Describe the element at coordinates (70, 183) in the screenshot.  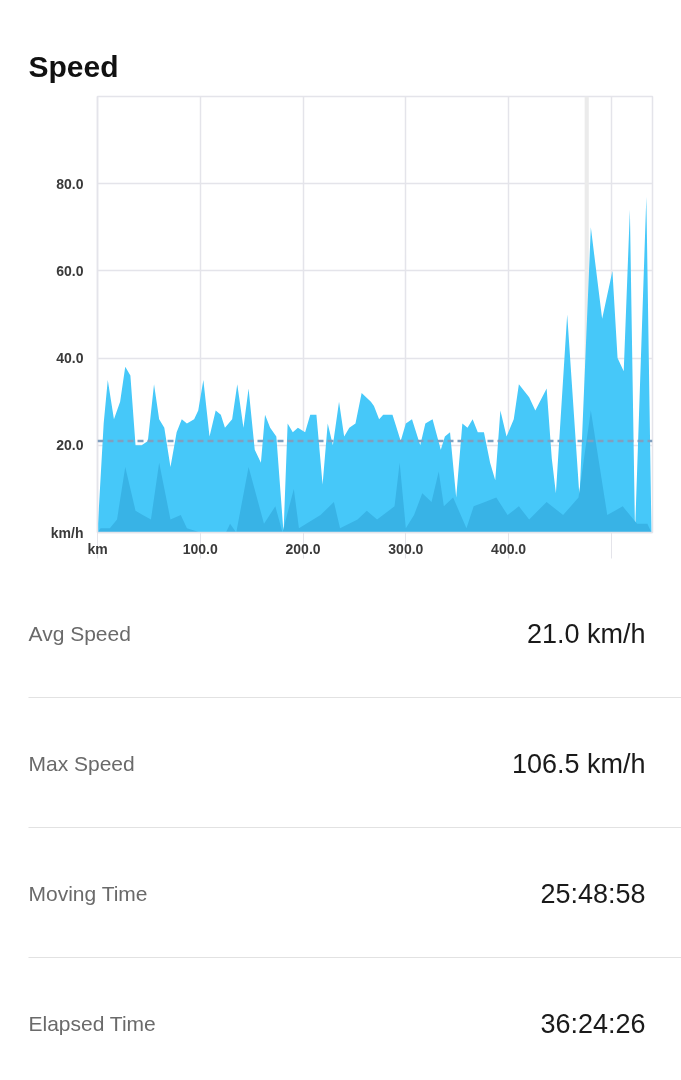
I see `y-tick-label: 80.0` at that location.